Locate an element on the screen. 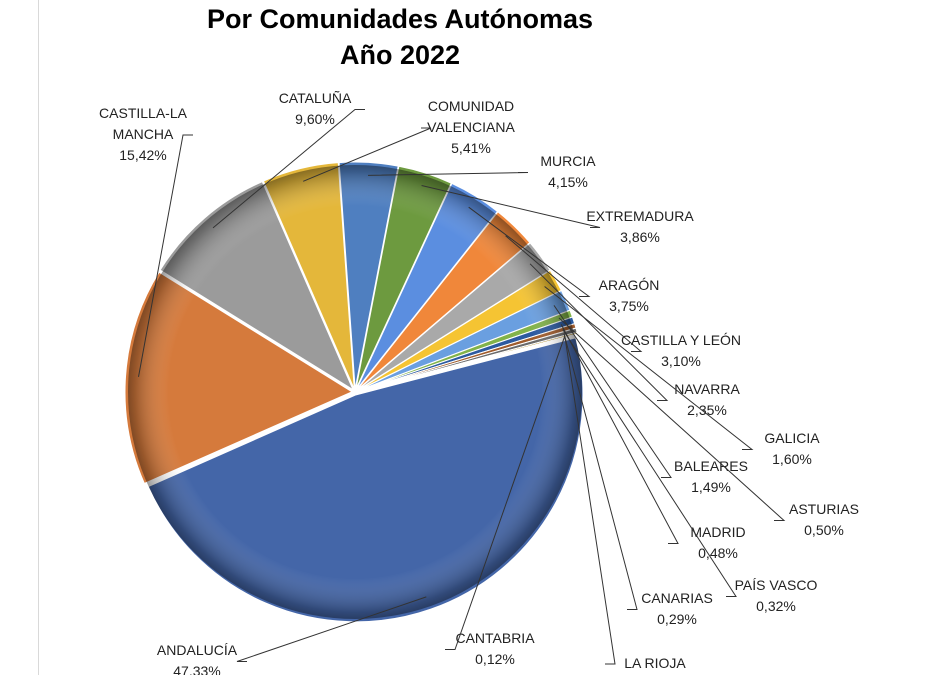 The image size is (940, 675). leader-line-canarias is located at coordinates (600, 471).